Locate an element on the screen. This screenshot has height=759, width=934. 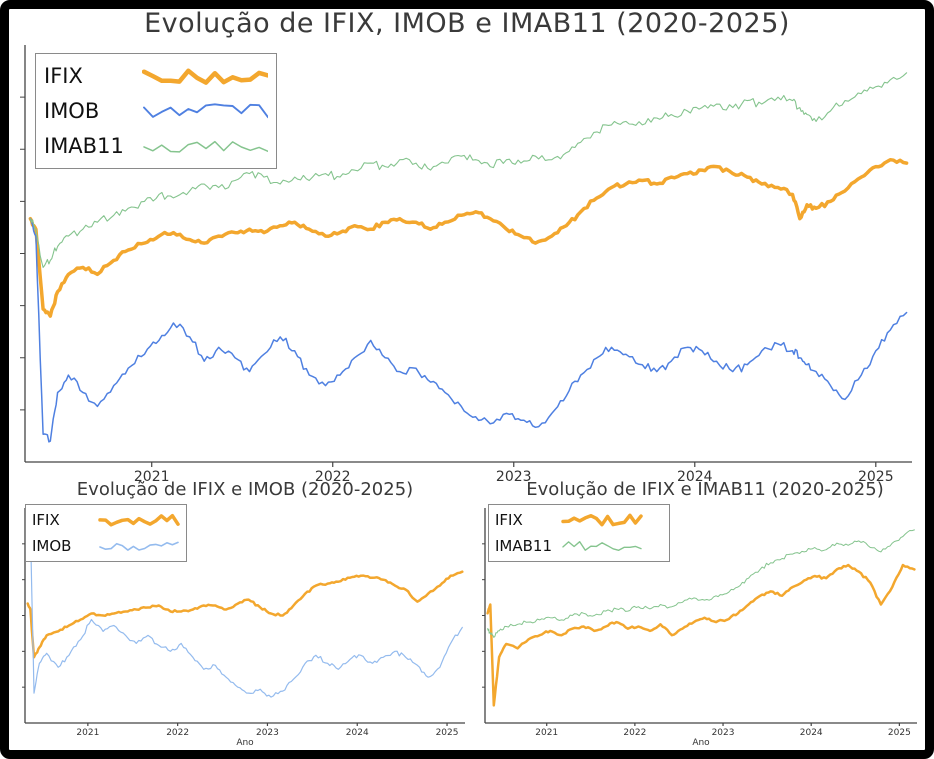
main-chart-legend: IFIX IMOB IMAB11 is located at coordinates (156, 111).